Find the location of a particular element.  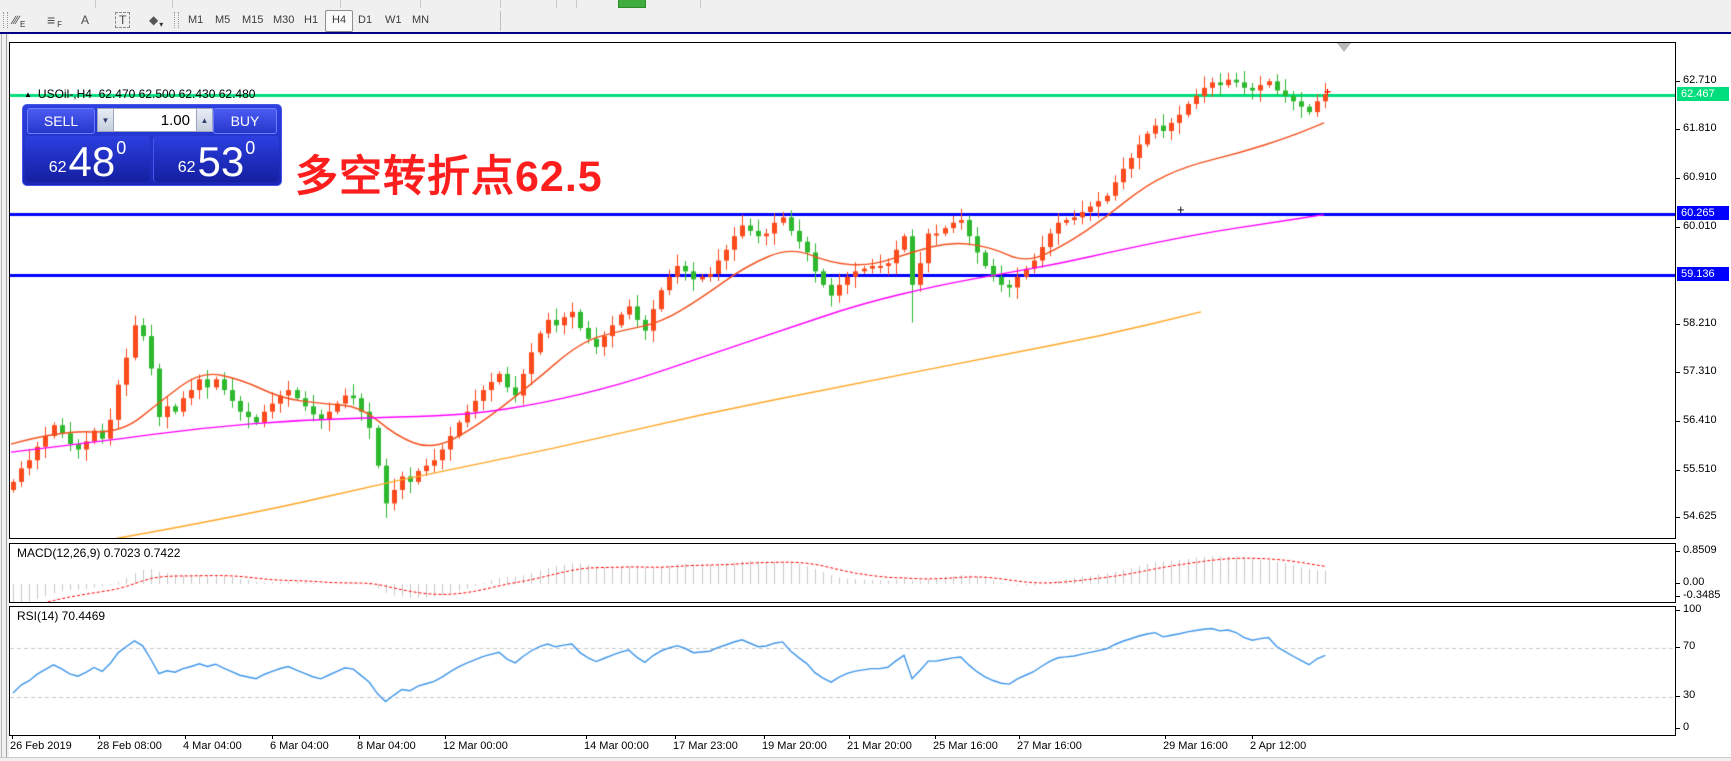

window-left-frame is located at coordinates (4, 397).